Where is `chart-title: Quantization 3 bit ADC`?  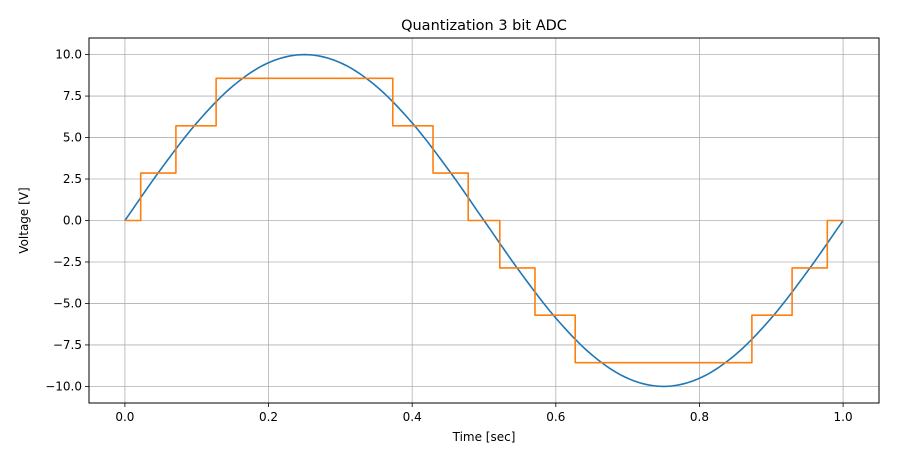 chart-title: Quantization 3 bit ADC is located at coordinates (484, 26).